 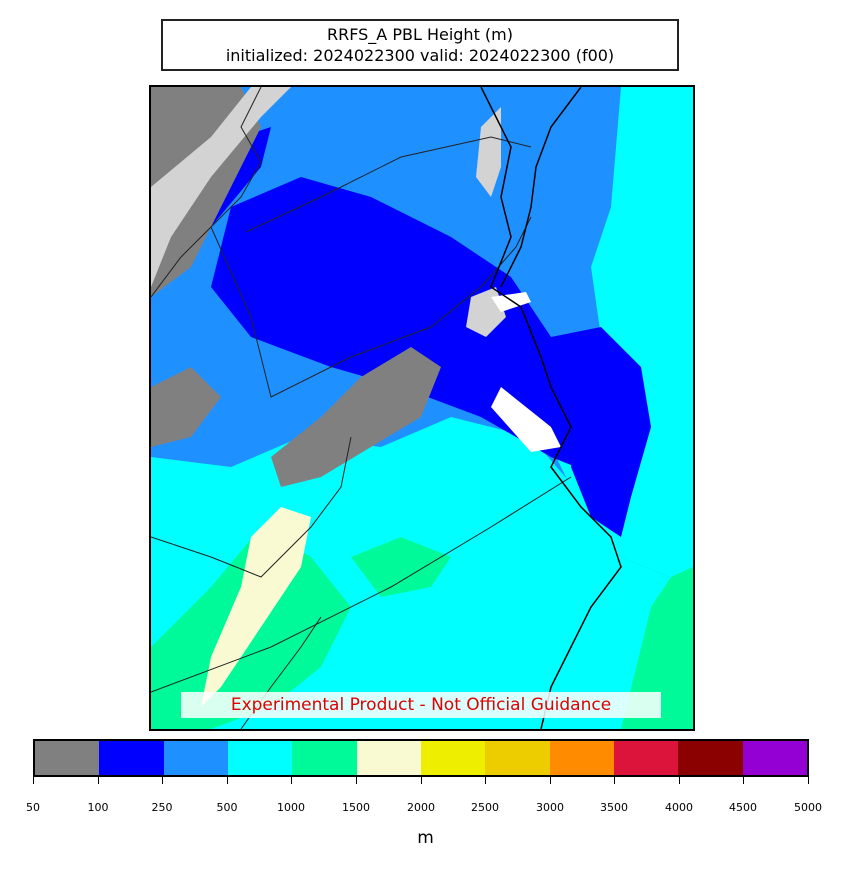 What do you see at coordinates (657, 648) in the screenshot?
I see `band-1000-1500-se` at bounding box center [657, 648].